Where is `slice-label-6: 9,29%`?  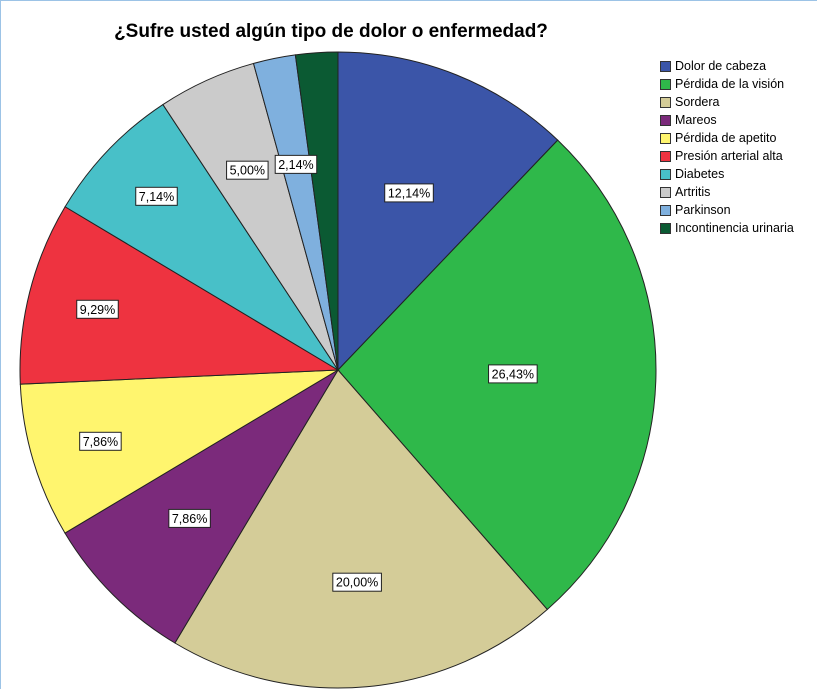 slice-label-6: 9,29% is located at coordinates (97, 309).